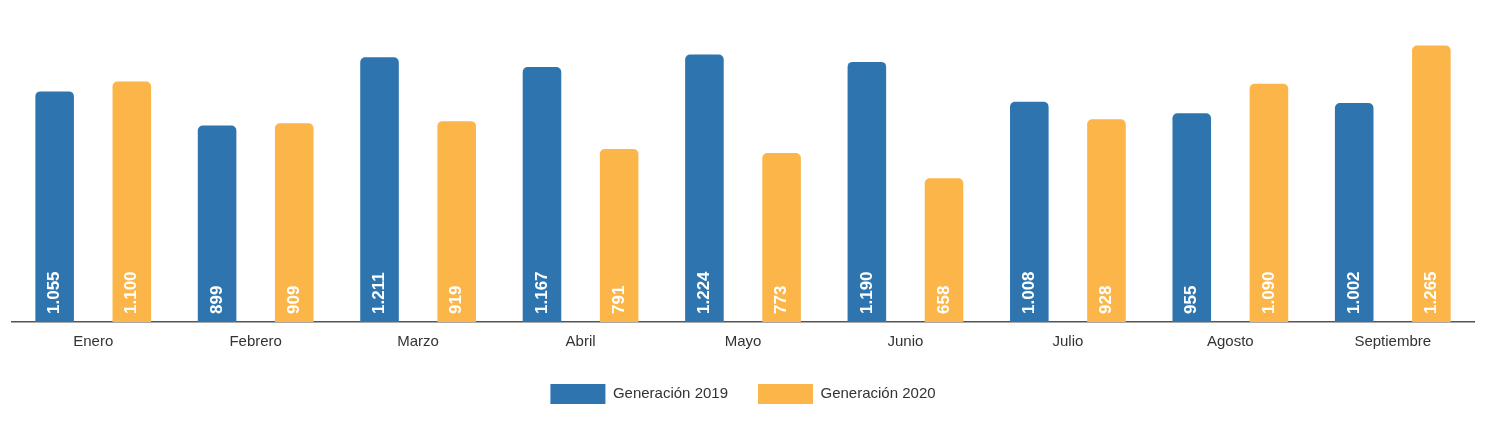 The width and height of the screenshot is (1490, 422). What do you see at coordinates (541, 292) in the screenshot?
I see `data-label: 1.167` at bounding box center [541, 292].